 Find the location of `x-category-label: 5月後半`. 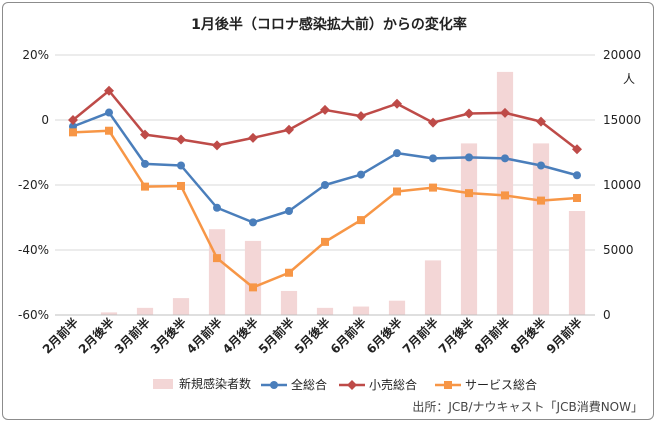

x-category-label: 5月後半 is located at coordinates (312, 336).